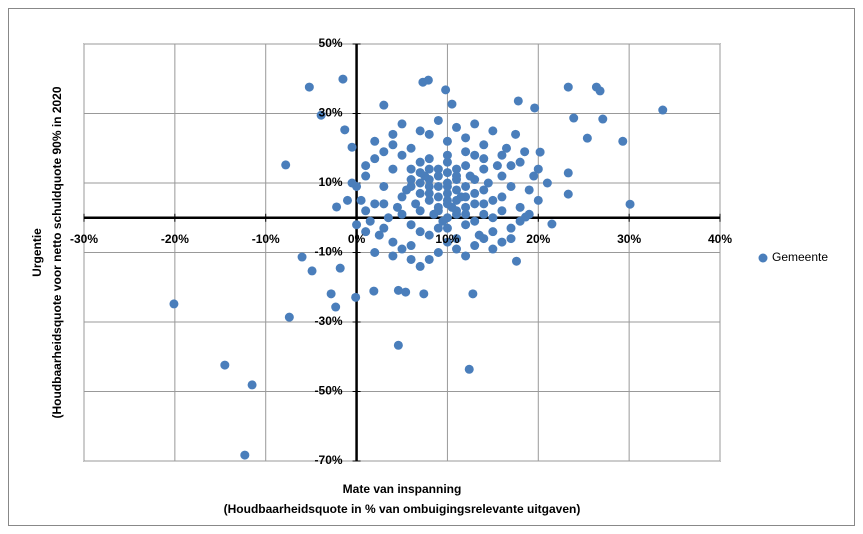  What do you see at coordinates (538, 239) in the screenshot?
I see `x-tick-label: 20%` at bounding box center [538, 239].